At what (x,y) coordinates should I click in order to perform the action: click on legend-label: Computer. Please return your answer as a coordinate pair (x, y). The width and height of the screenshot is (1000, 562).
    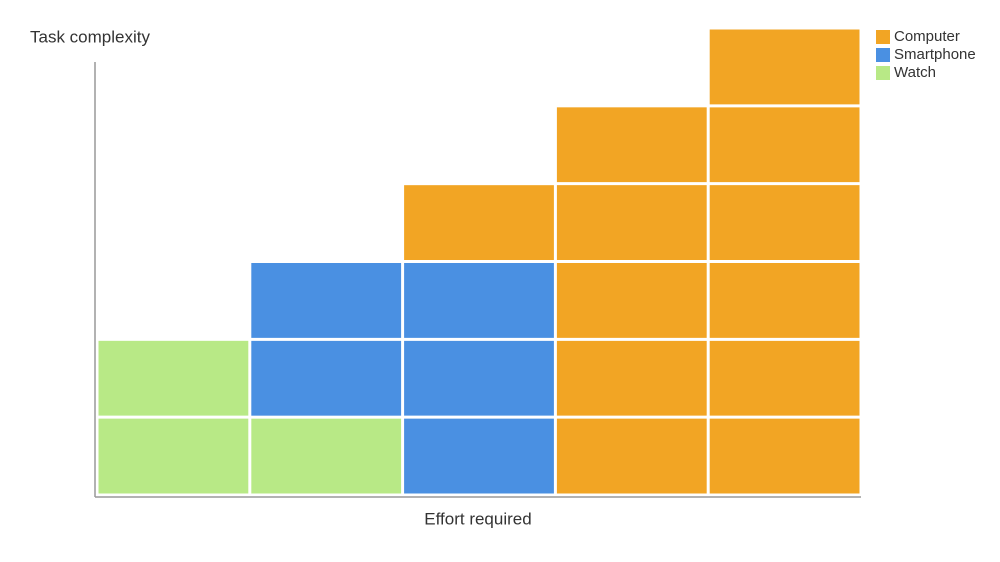
    Looking at the image, I should click on (927, 36).